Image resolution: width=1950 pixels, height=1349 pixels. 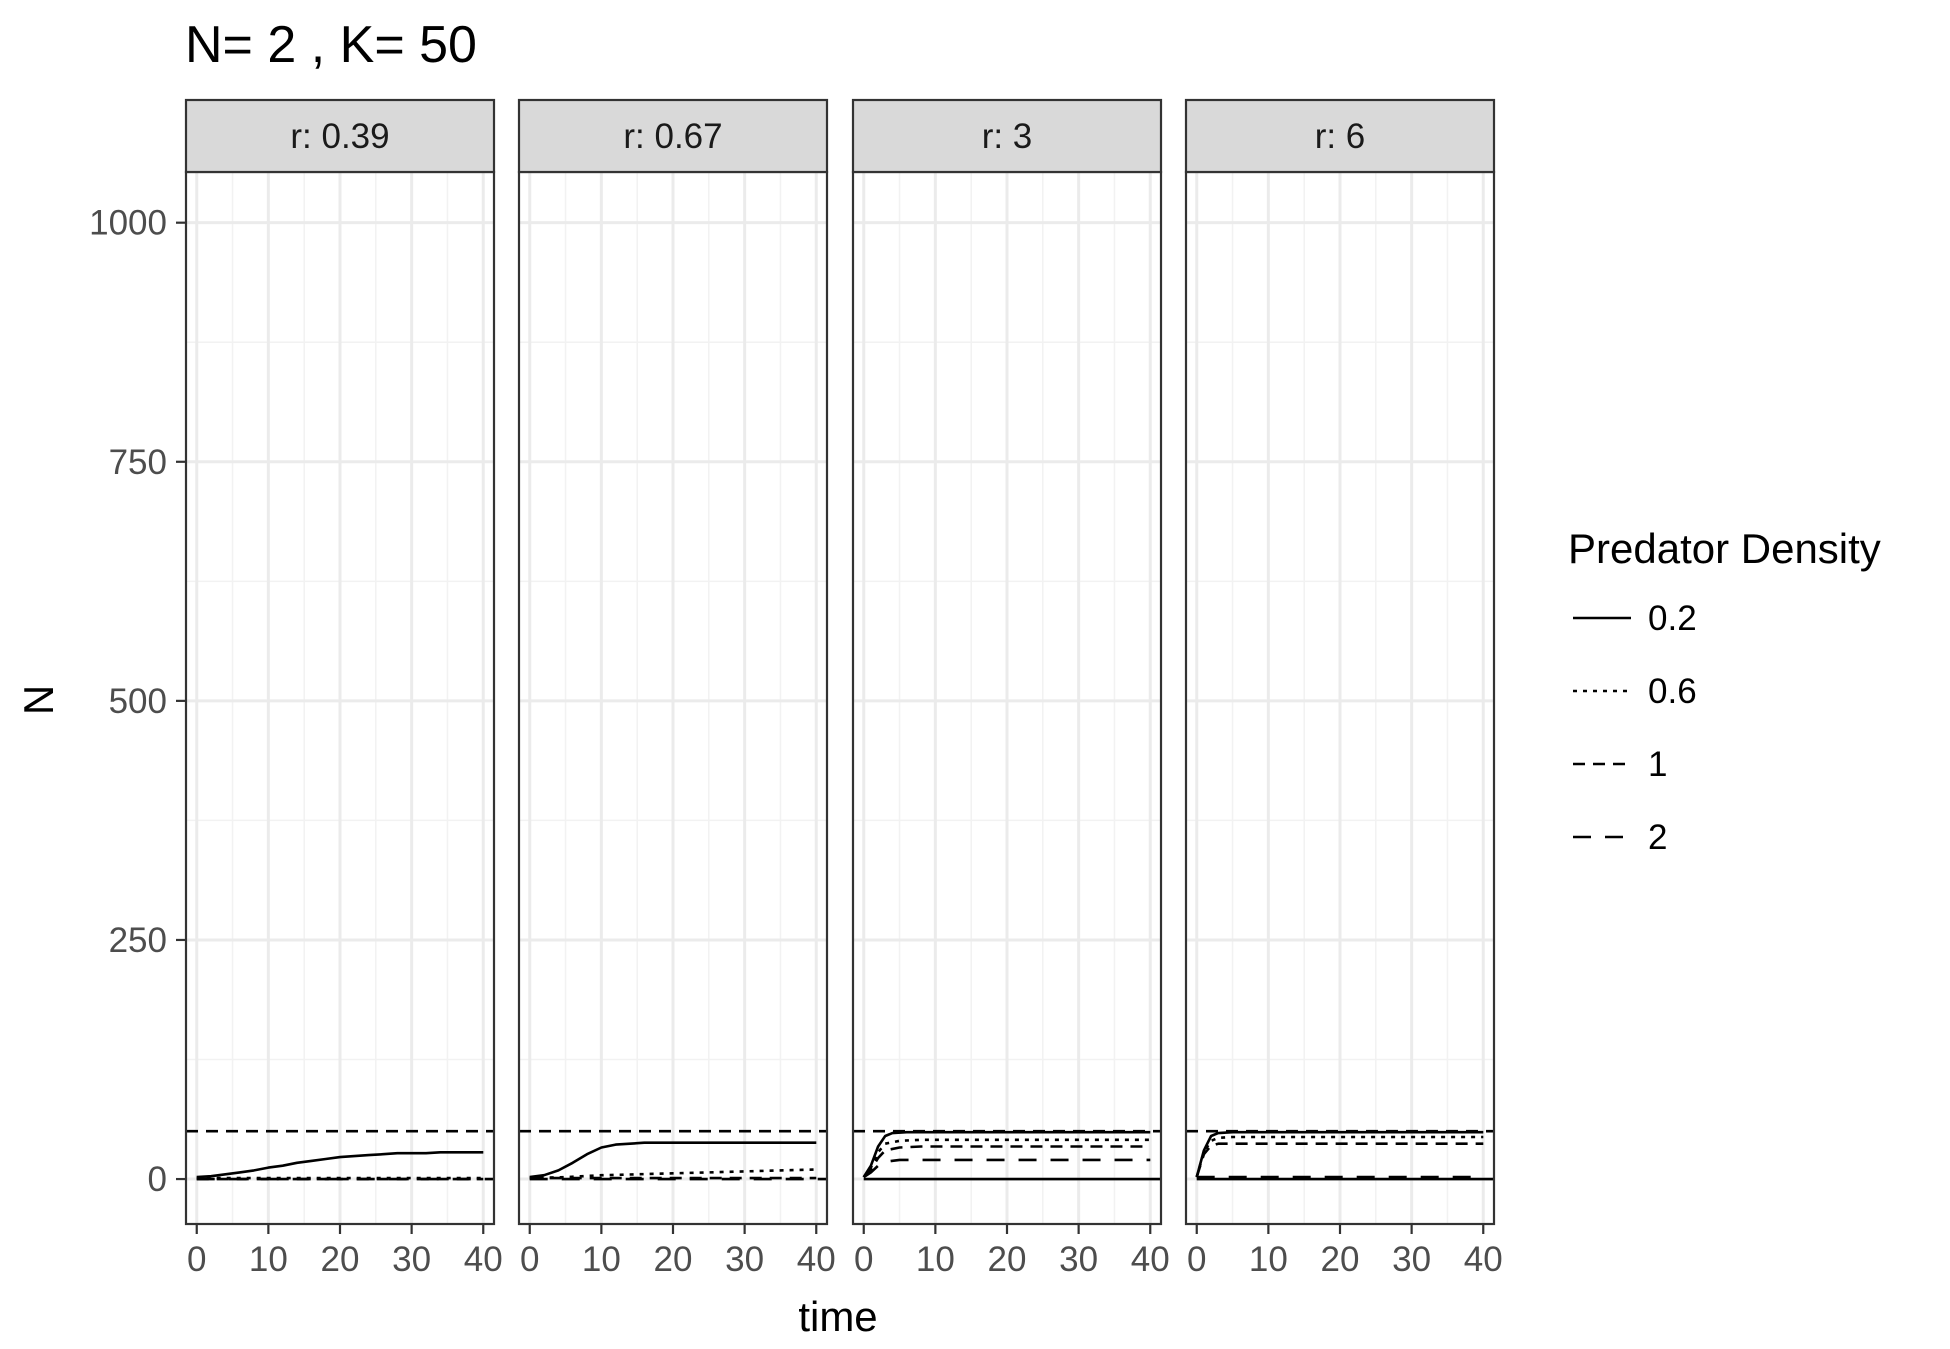 I want to click on legend-label: 0.2, so click(x=1672, y=618).